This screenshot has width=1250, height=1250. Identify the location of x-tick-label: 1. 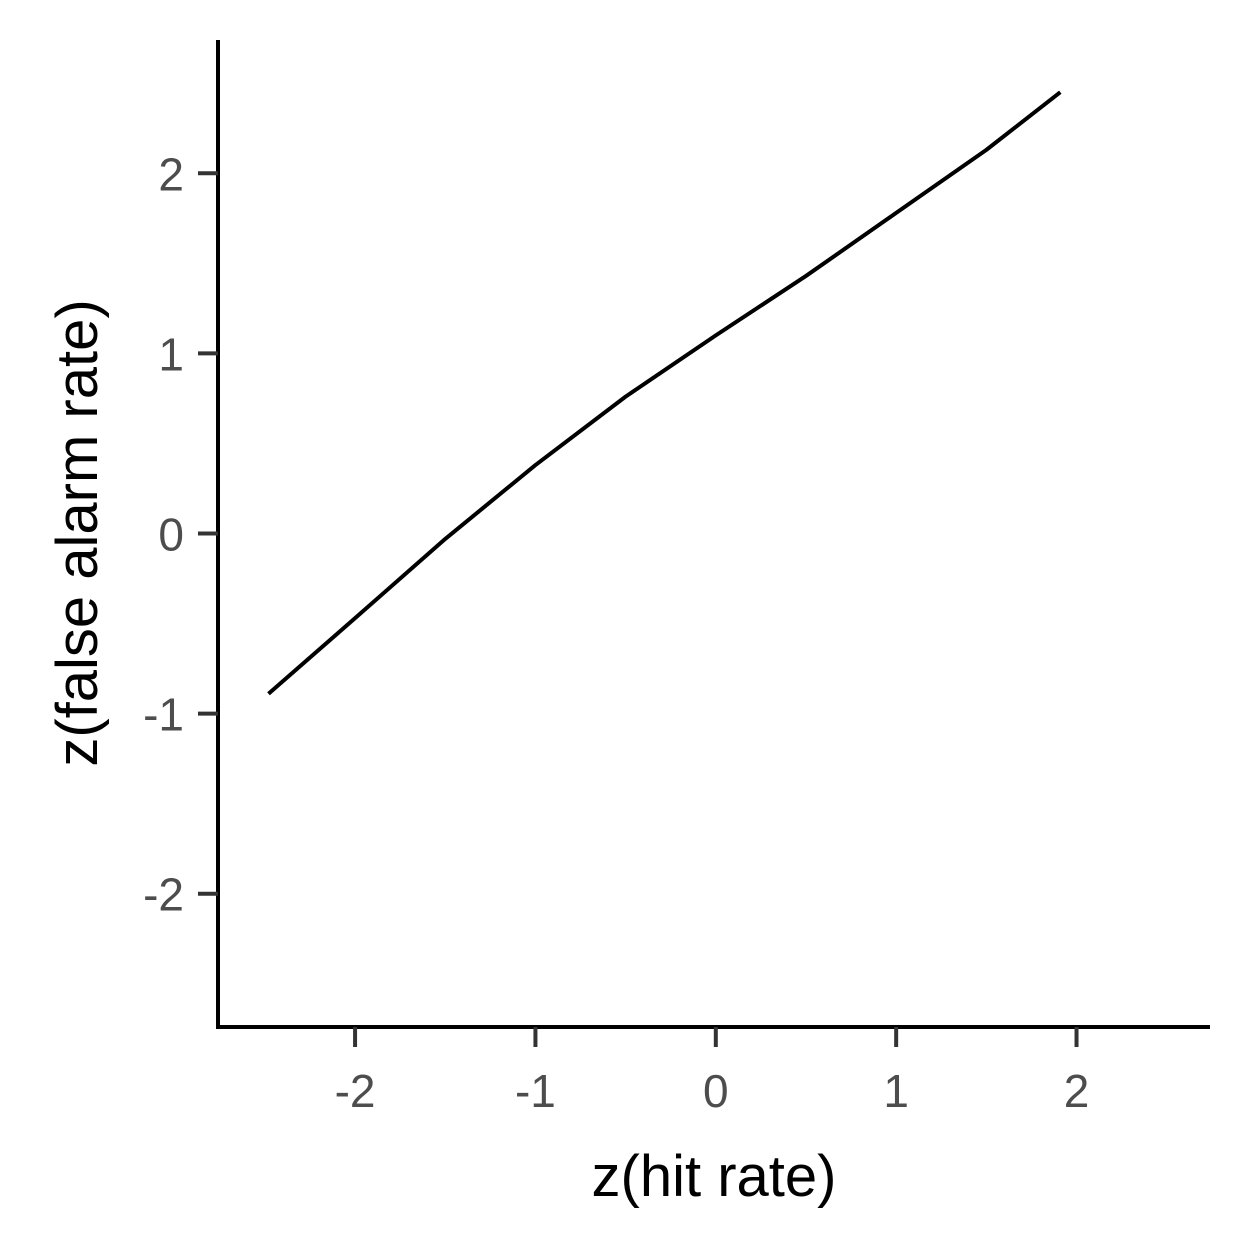
(896, 1091).